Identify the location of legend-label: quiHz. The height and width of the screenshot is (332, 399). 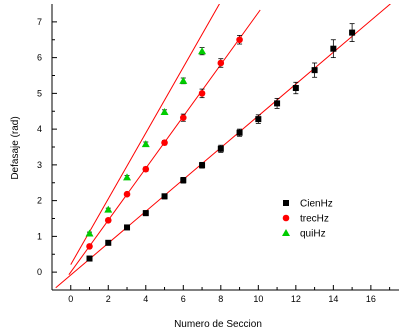
(313, 234).